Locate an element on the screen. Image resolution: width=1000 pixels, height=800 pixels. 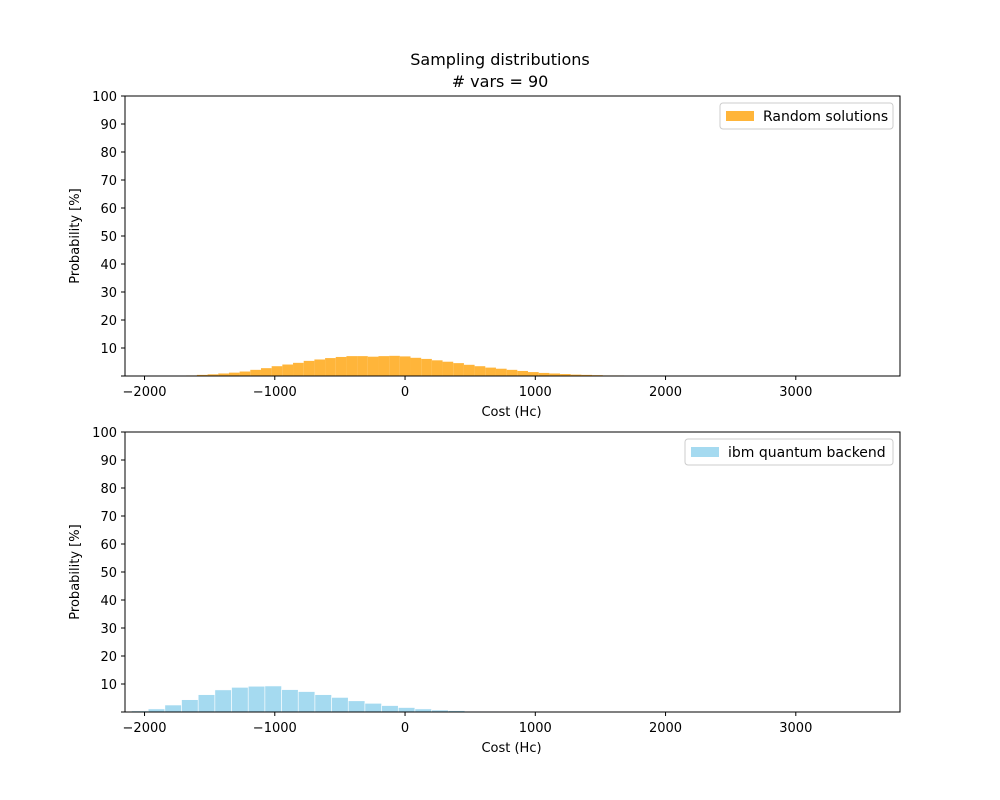
legend: ibm quantum backend is located at coordinates (789, 452).